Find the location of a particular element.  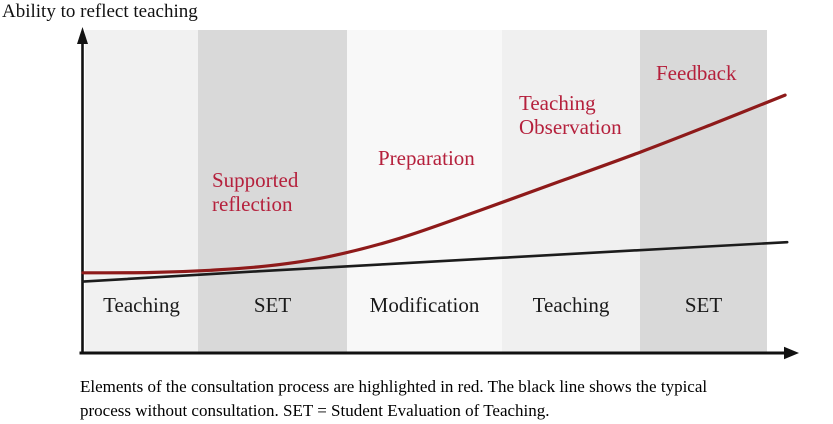

highlight-label-4: Teaching Observation is located at coordinates (570, 115).